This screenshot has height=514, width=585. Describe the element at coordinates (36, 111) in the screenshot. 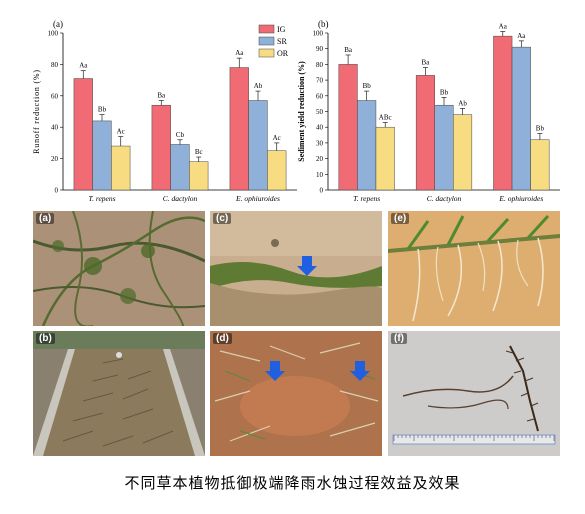

I see `y-axis-label: Runoff reduction (%)` at that location.